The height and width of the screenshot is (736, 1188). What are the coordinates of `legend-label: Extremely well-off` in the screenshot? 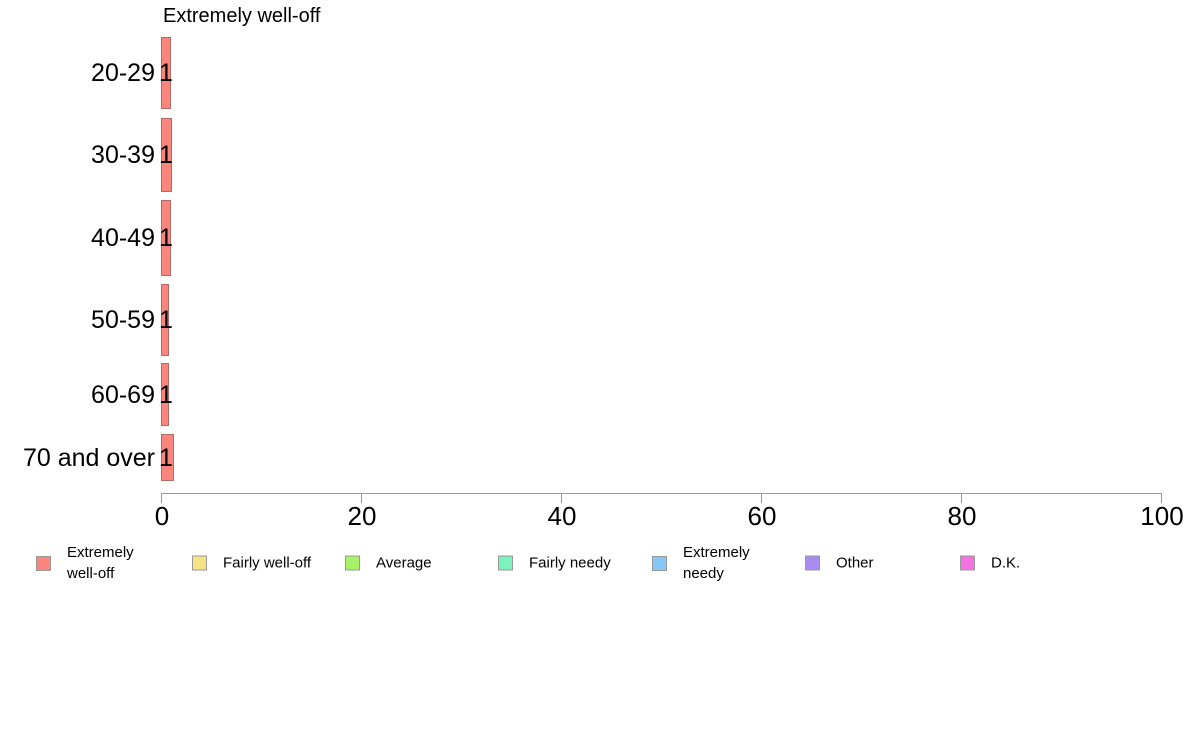 It's located at (100, 563).